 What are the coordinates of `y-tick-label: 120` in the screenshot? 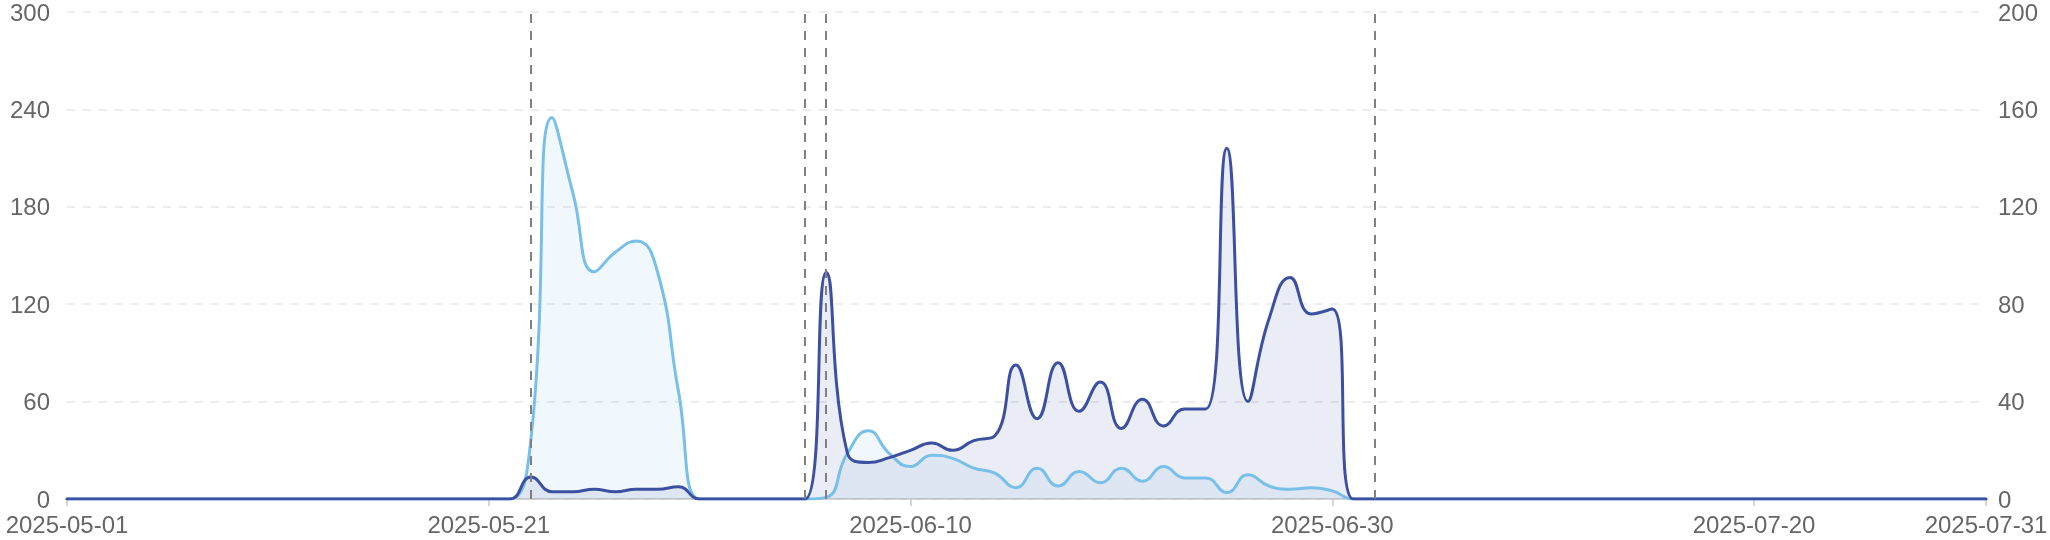 It's located at (29, 304).